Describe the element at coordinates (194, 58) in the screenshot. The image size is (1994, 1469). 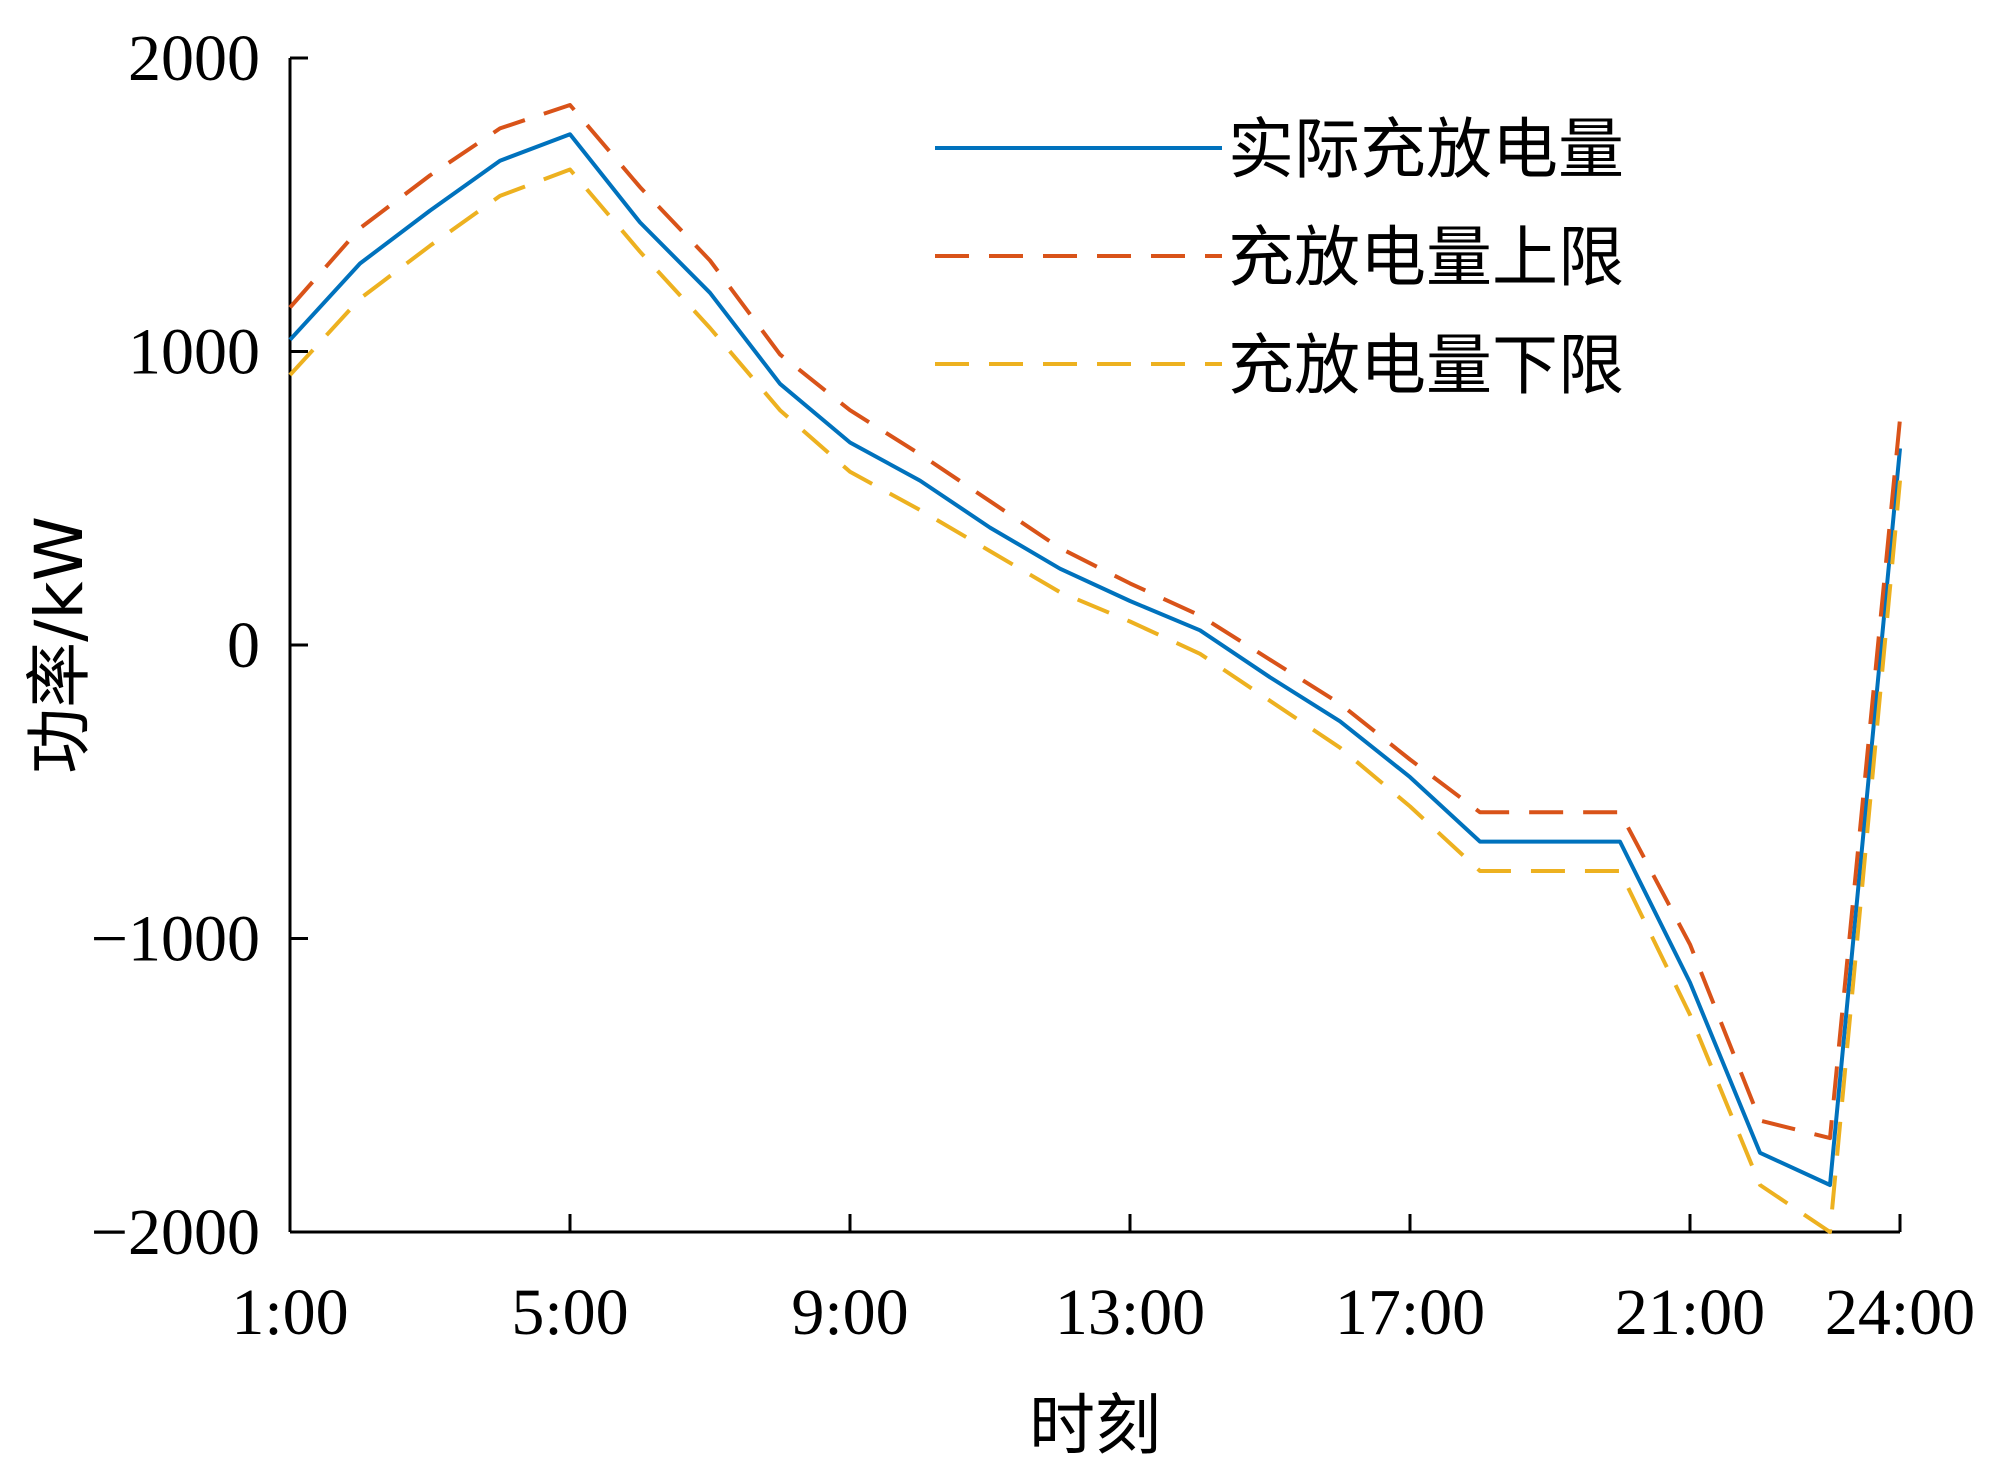
I see `y-tick-label: 2000` at that location.